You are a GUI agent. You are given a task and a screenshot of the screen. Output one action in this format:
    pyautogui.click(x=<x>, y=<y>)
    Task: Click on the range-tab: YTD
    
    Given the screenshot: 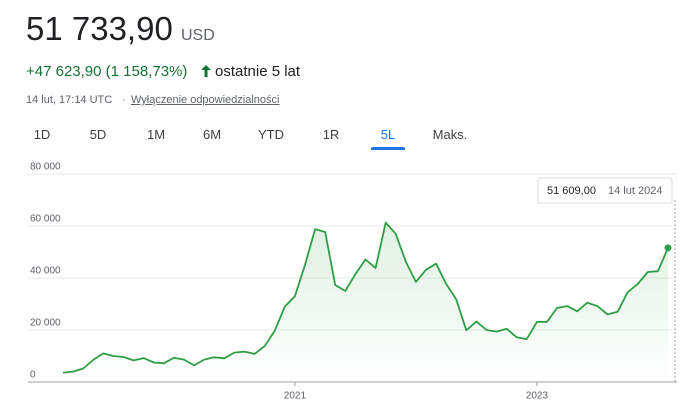 What is the action you would take?
    pyautogui.click(x=271, y=134)
    